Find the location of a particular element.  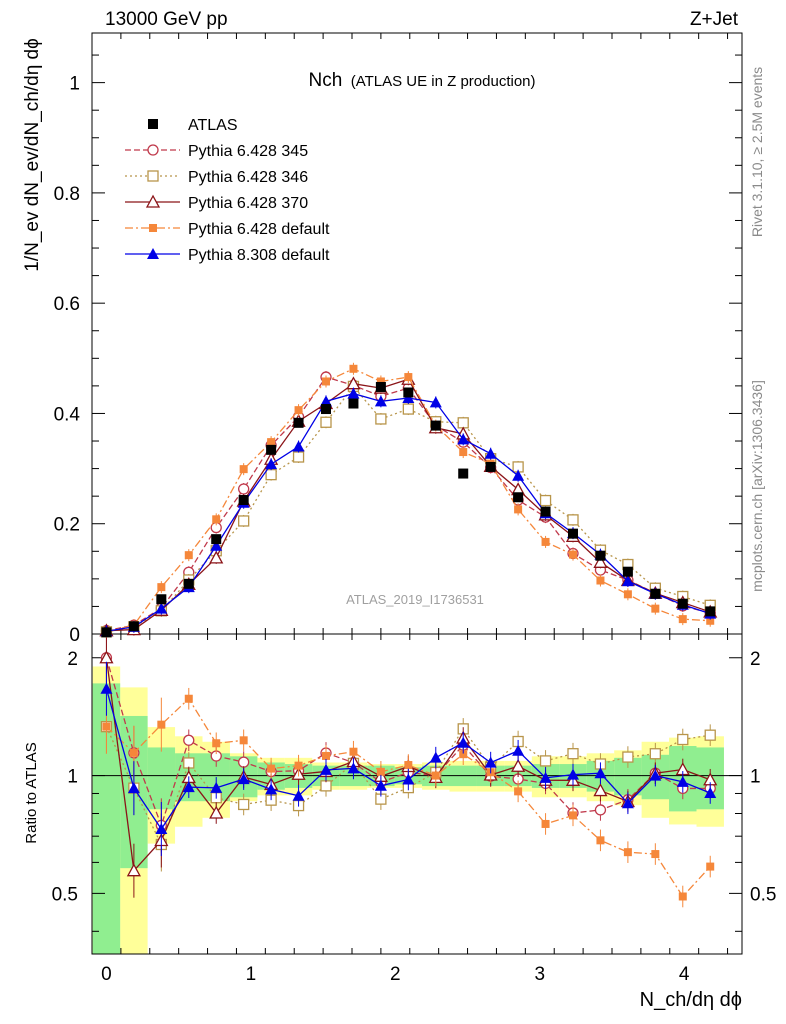

y-tick-label: 0 is located at coordinates (74, 635).